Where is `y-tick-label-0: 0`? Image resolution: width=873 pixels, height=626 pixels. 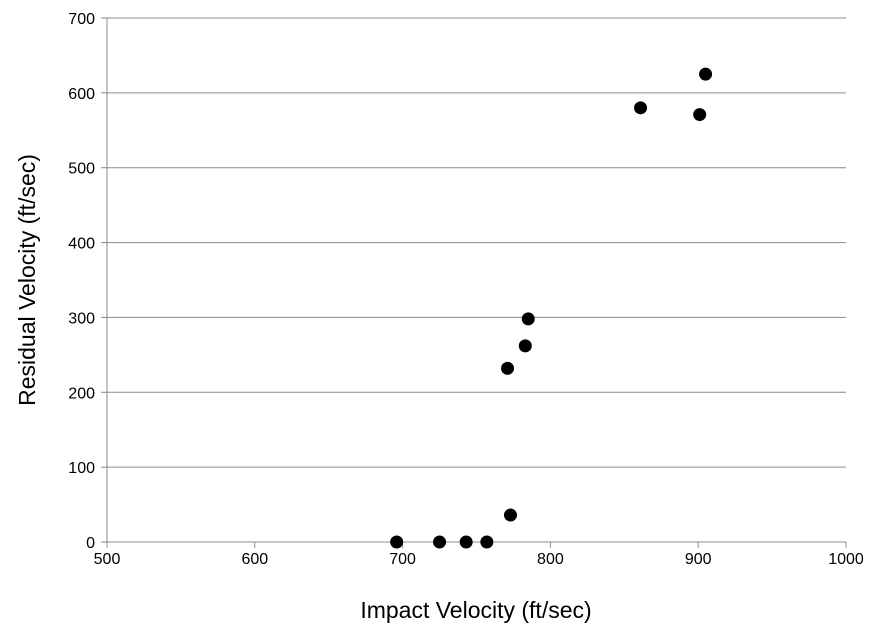 y-tick-label-0: 0 is located at coordinates (90, 543).